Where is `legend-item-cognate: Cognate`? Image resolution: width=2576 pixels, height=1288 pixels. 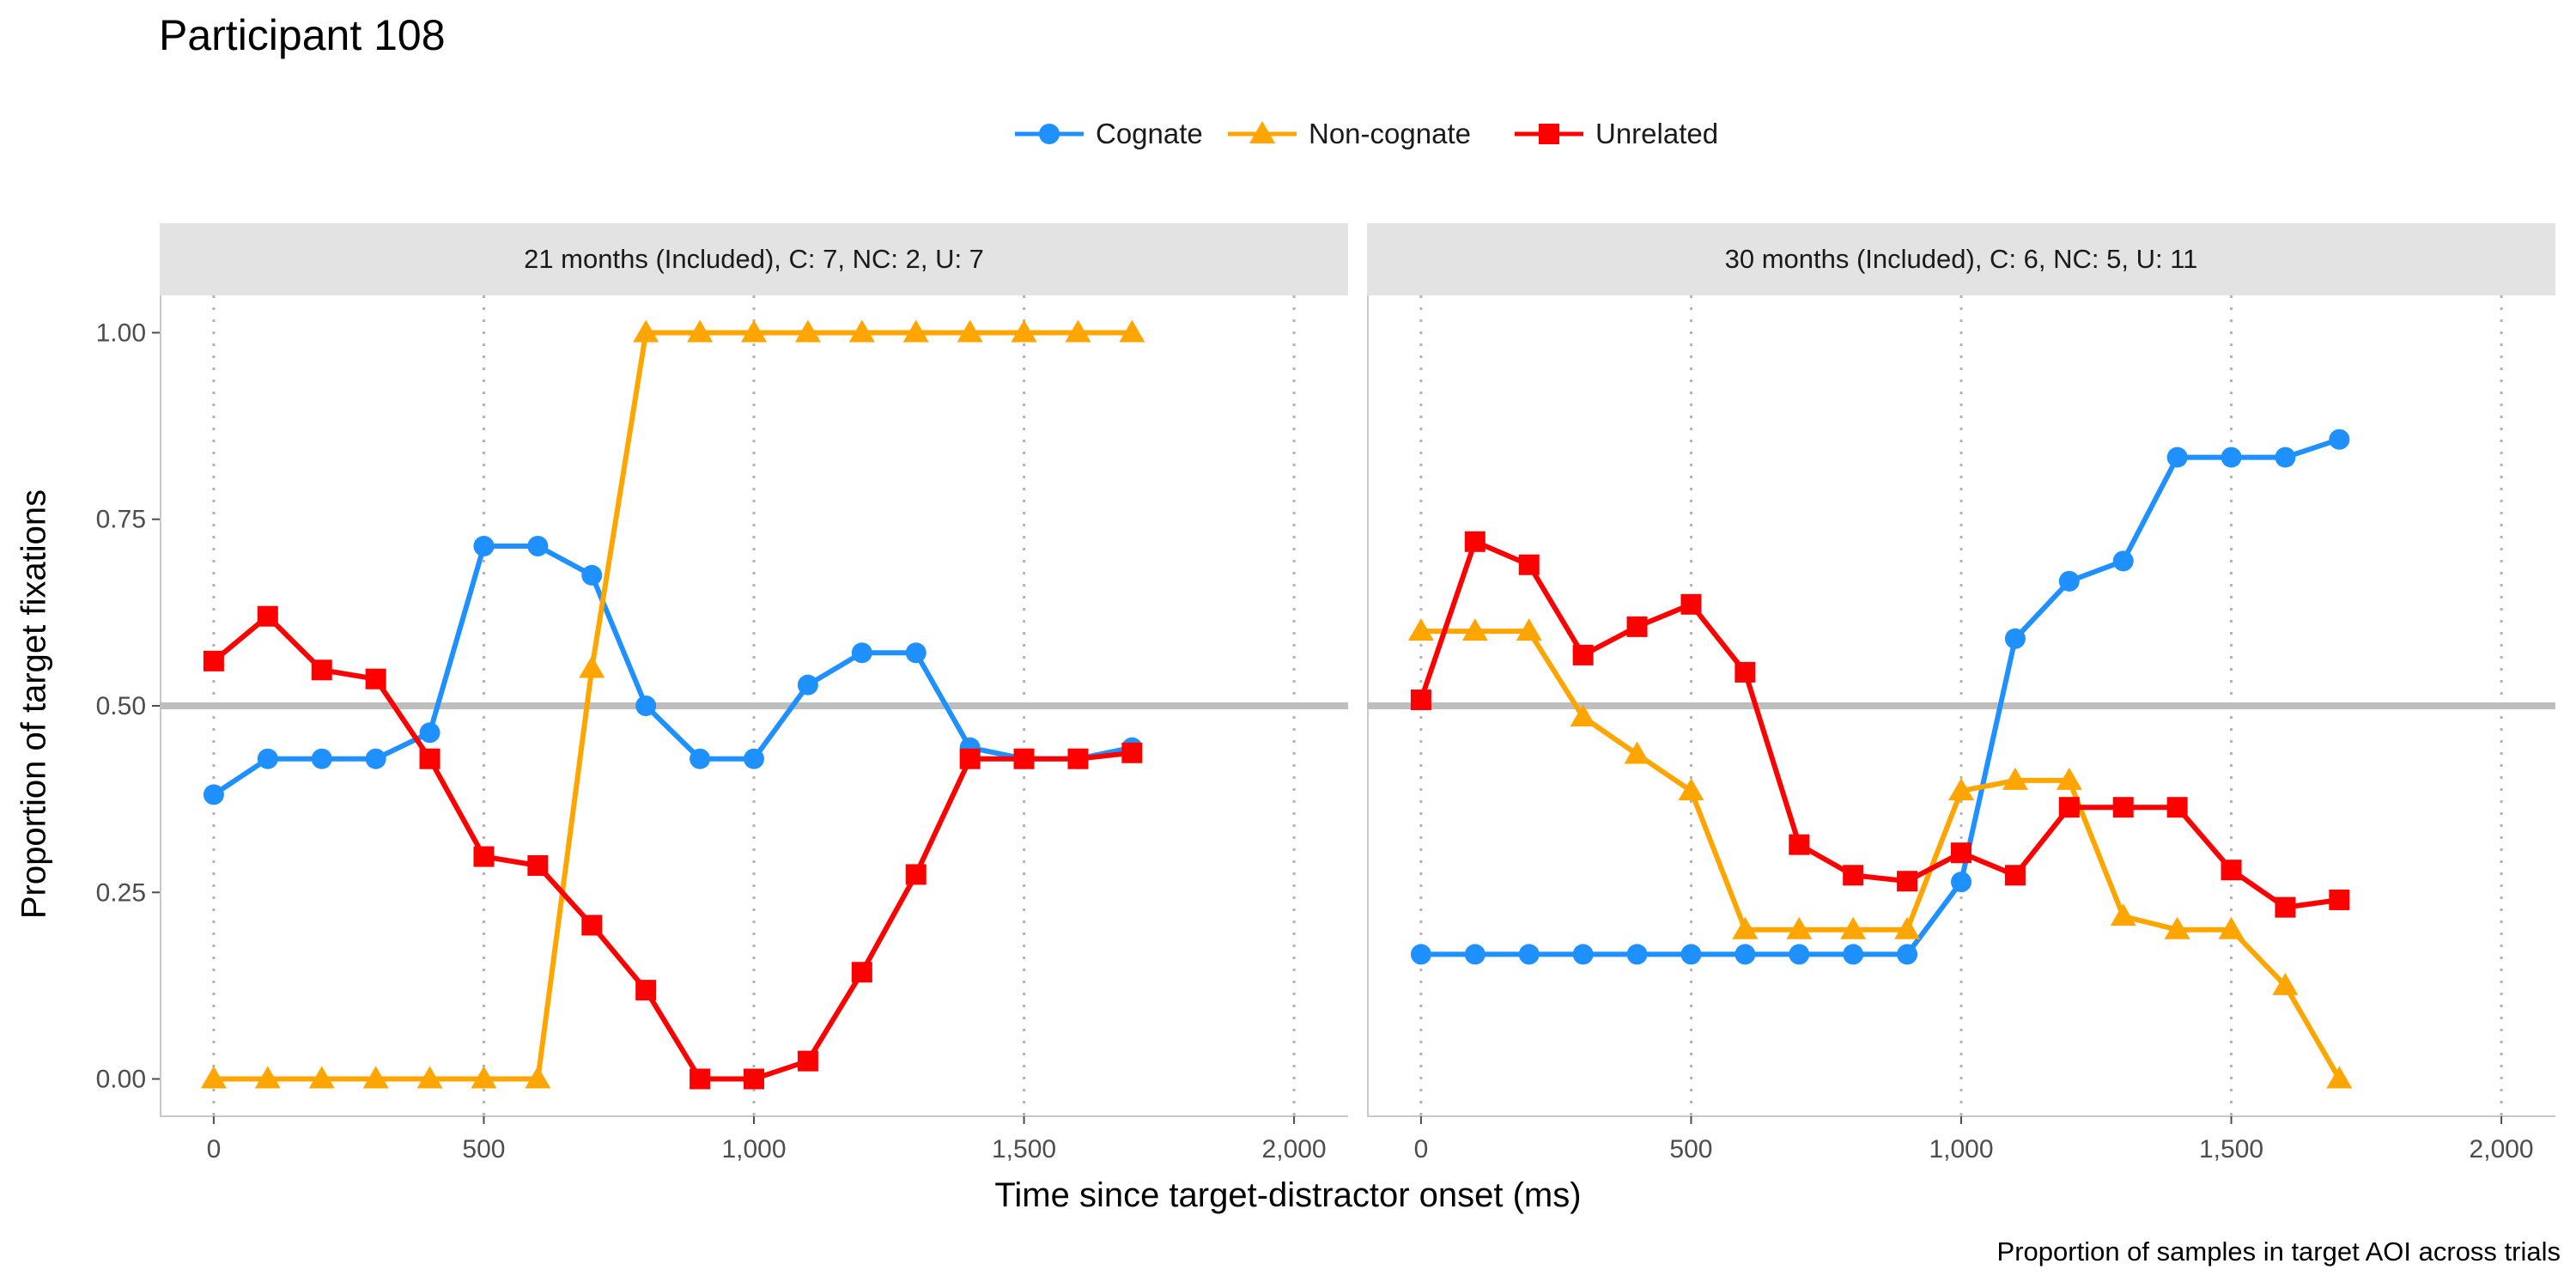 legend-item-cognate: Cognate is located at coordinates (1108, 134).